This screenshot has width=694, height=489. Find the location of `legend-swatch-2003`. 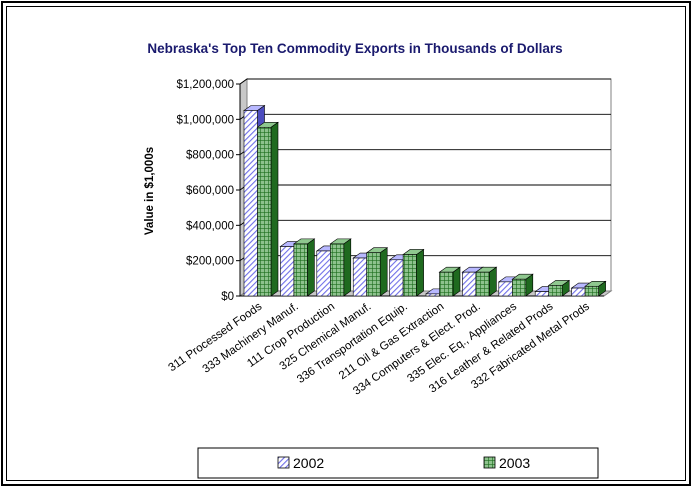

legend-swatch-2003 is located at coordinates (489, 462).